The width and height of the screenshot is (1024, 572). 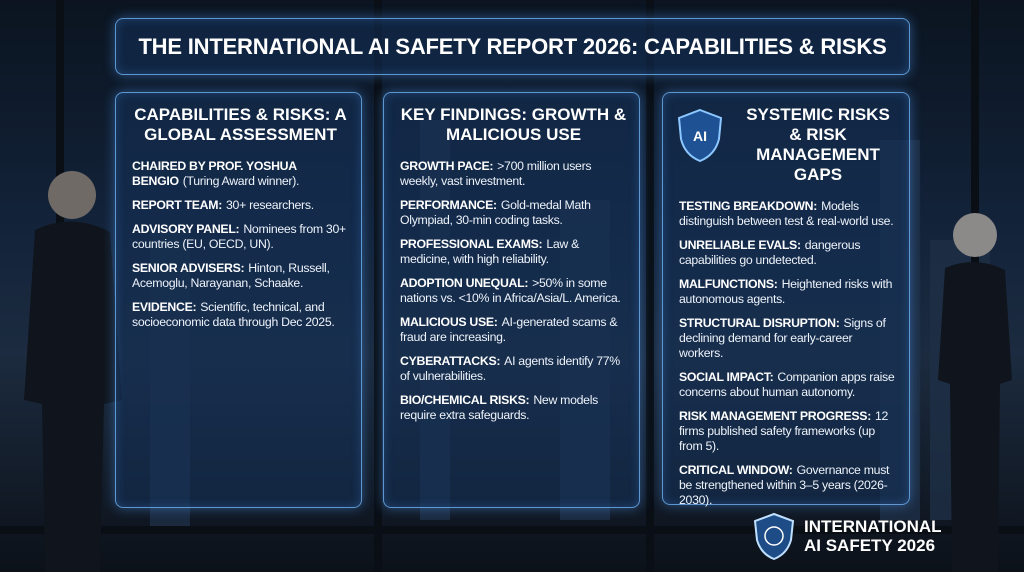 What do you see at coordinates (873, 526) in the screenshot?
I see `logo-line: INTERNATIONAL` at bounding box center [873, 526].